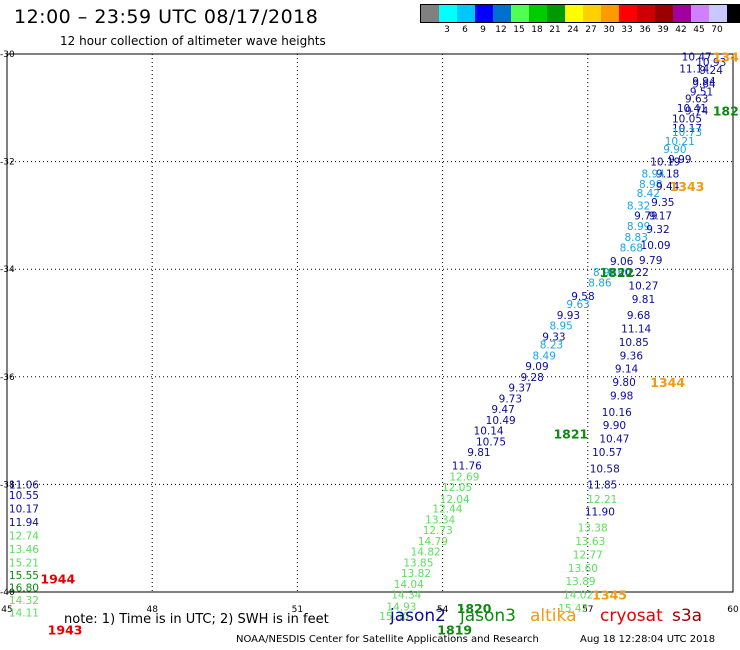 This screenshot has height=650, width=740. Describe the element at coordinates (531, 378) in the screenshot. I see `wave-height-label: 9.28` at that location.